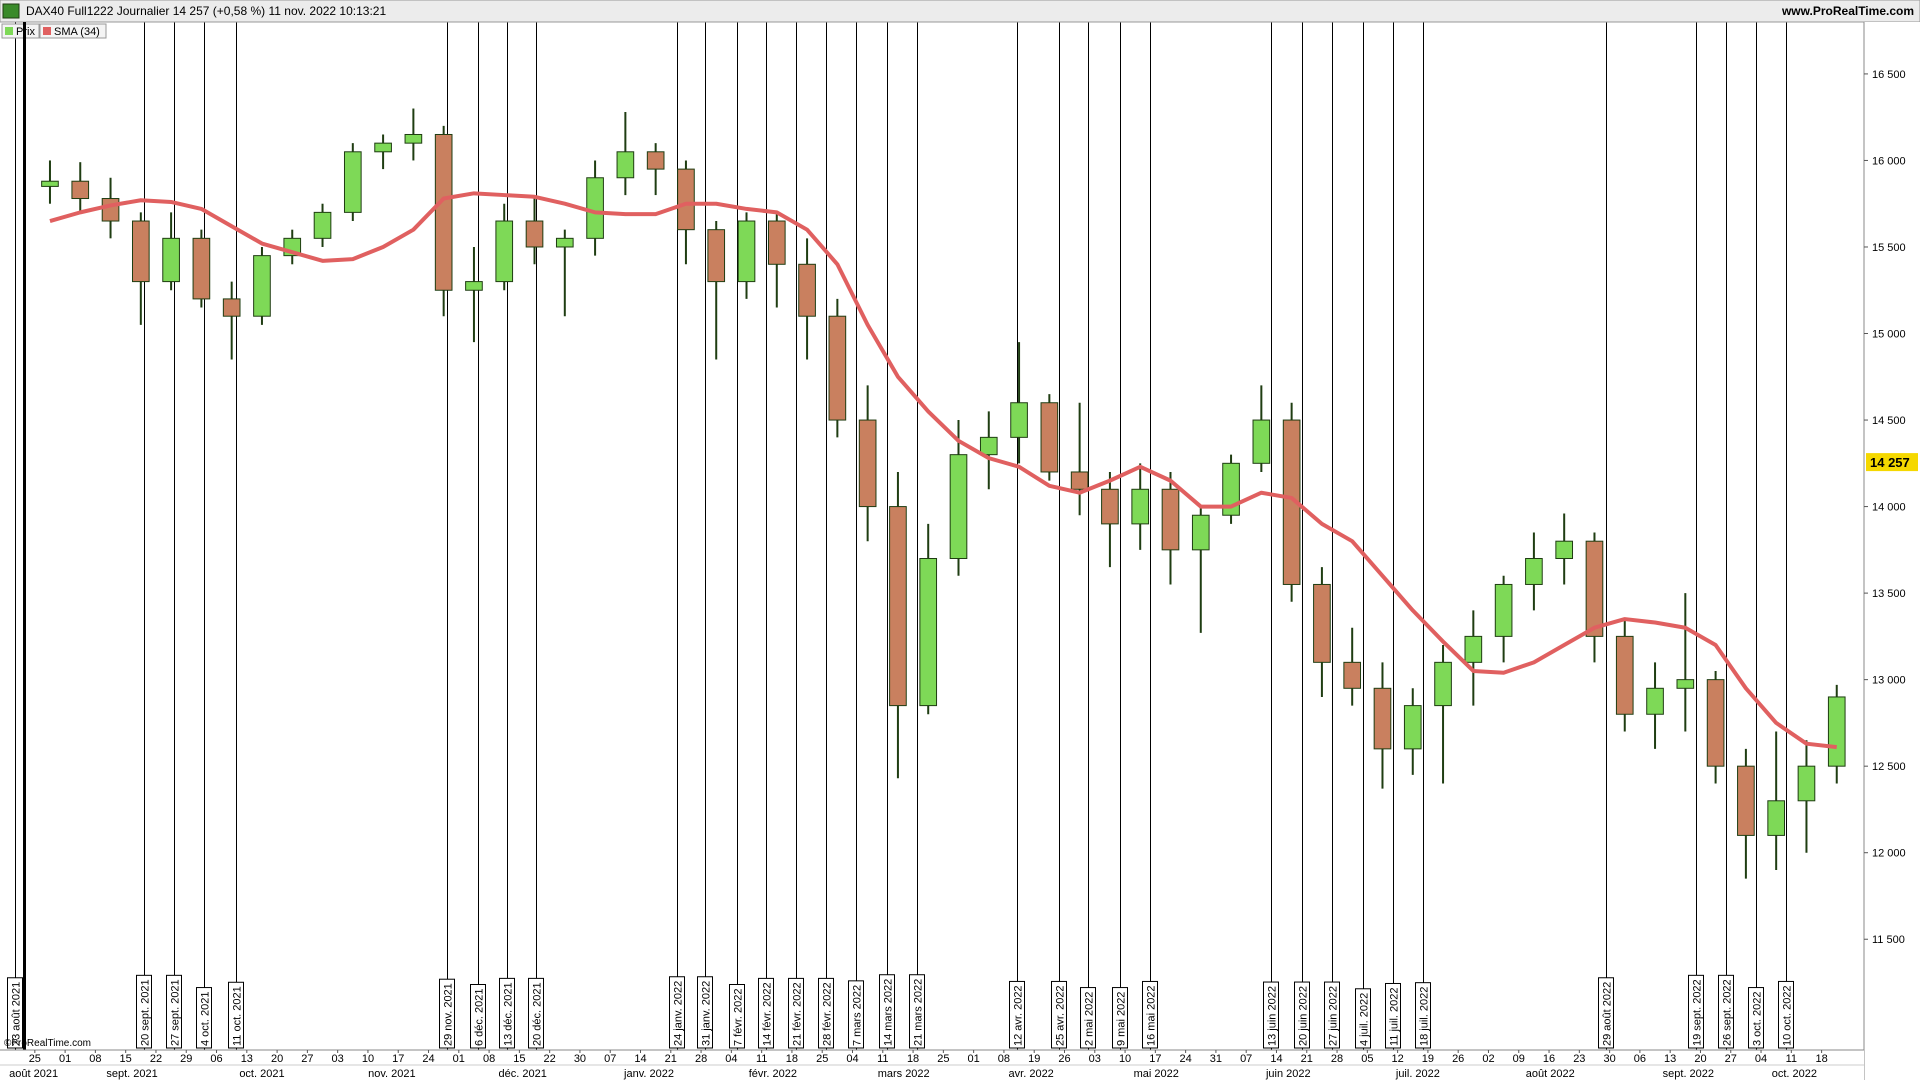 The height and width of the screenshot is (1085, 1920). I want to click on x-tick-label: 18, so click(1821, 1059).